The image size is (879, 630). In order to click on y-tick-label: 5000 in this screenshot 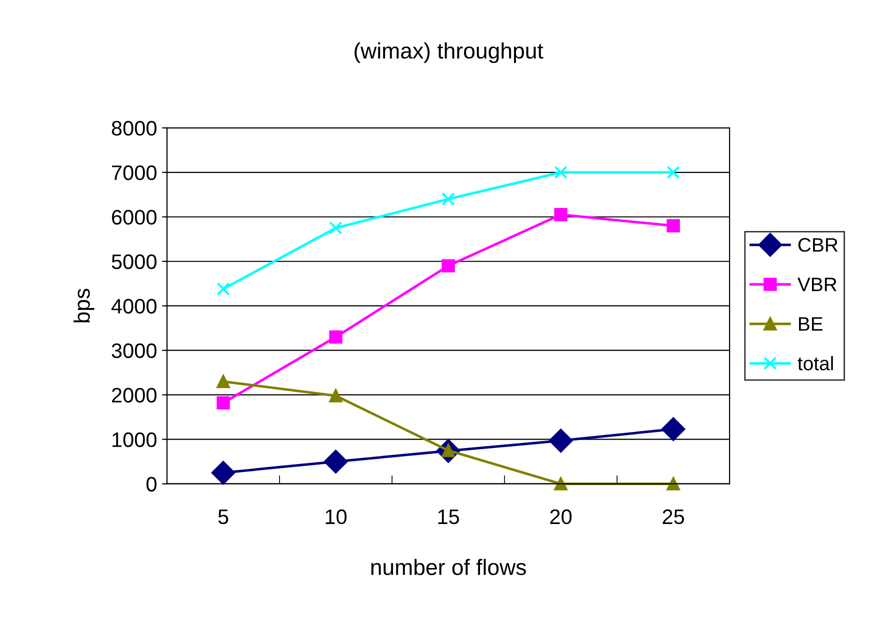, I will do `click(134, 262)`.